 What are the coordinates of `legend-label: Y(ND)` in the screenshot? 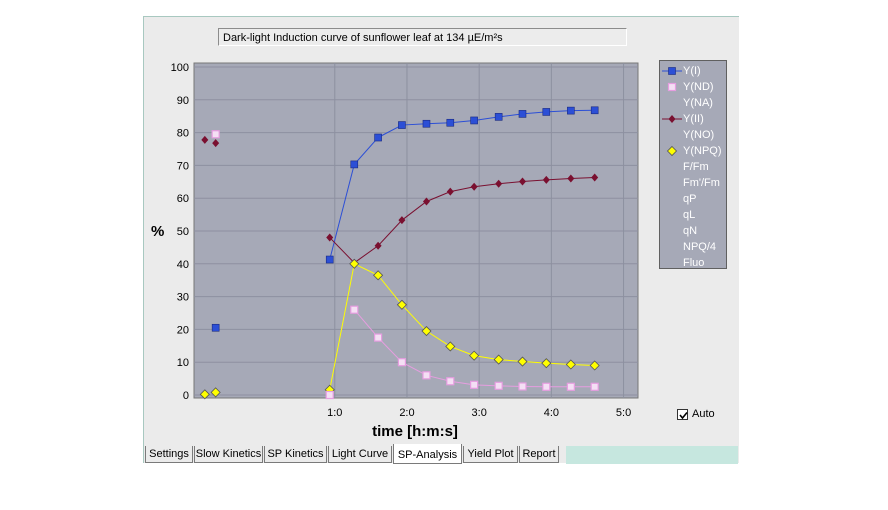 It's located at (698, 87).